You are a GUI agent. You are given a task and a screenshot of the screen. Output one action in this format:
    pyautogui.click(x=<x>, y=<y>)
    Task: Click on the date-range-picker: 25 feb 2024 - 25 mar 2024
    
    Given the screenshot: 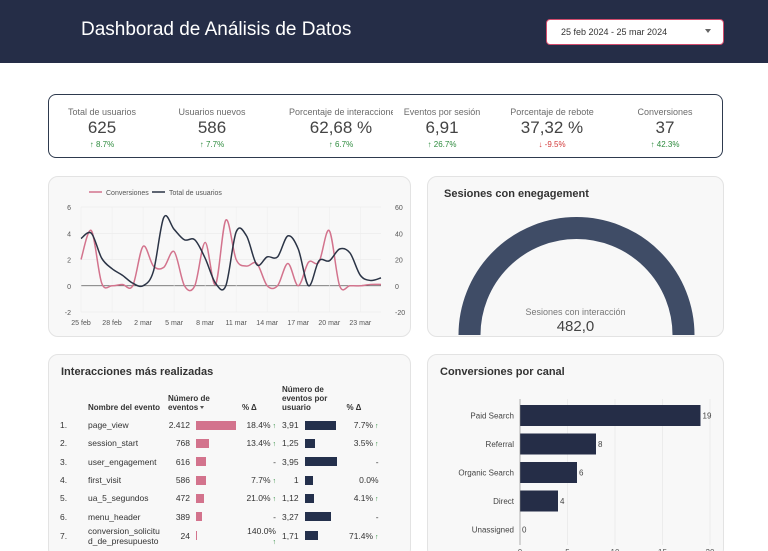 What is the action you would take?
    pyautogui.click(x=635, y=32)
    